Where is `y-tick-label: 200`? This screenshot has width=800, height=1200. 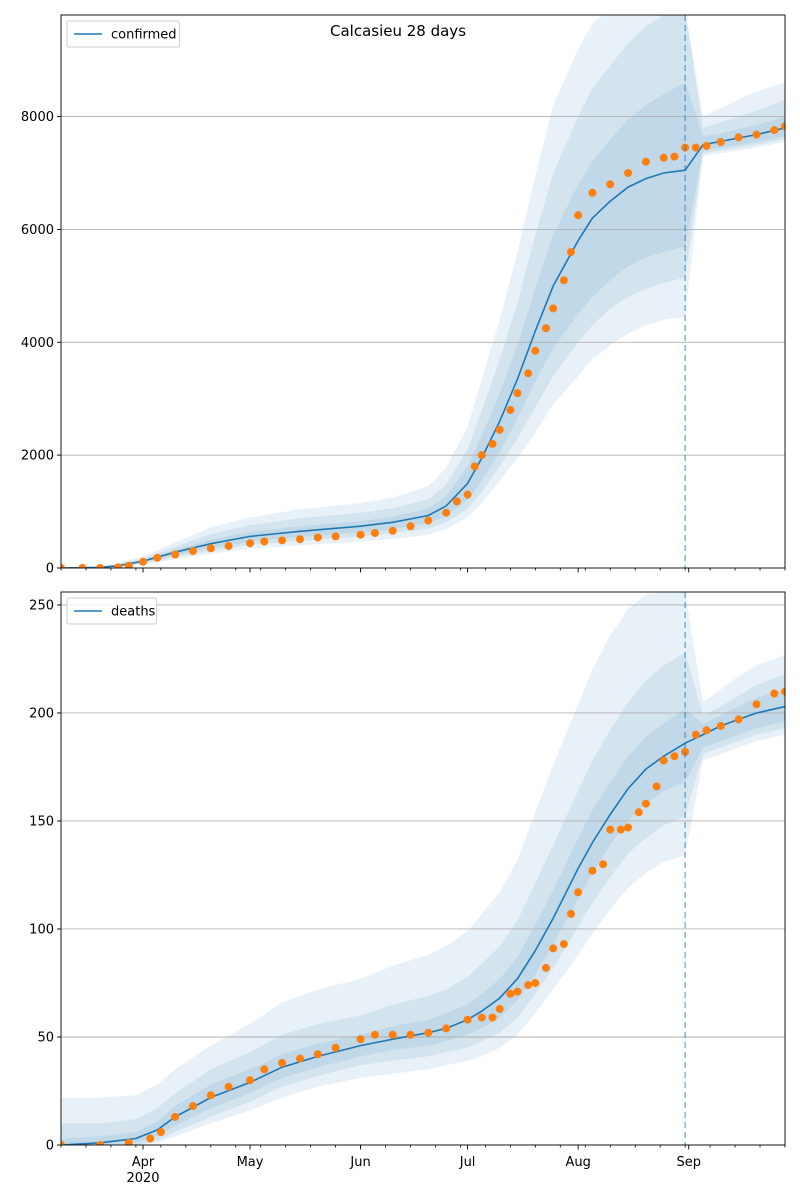 y-tick-label: 200 is located at coordinates (41, 713).